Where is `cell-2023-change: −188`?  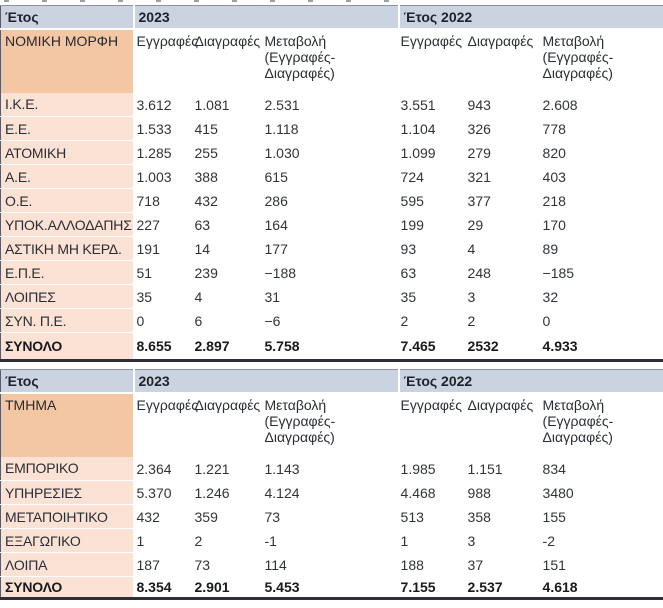
cell-2023-change: −188 is located at coordinates (330, 272).